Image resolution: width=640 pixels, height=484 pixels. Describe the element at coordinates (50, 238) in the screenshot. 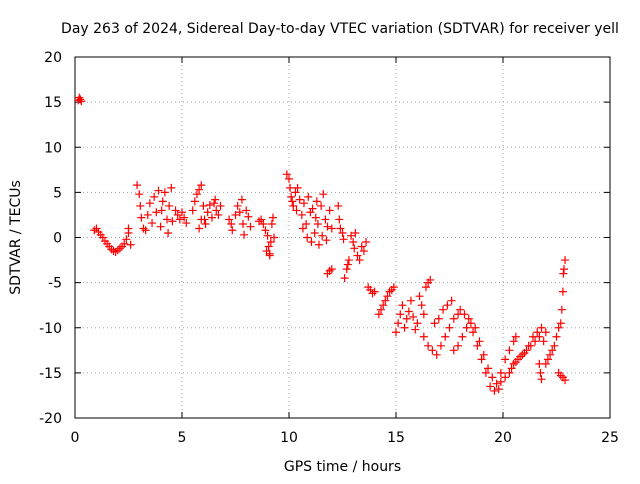

I see `y-tick-labels: -20 -15 -10 -5 0 5 10 15 20` at that location.